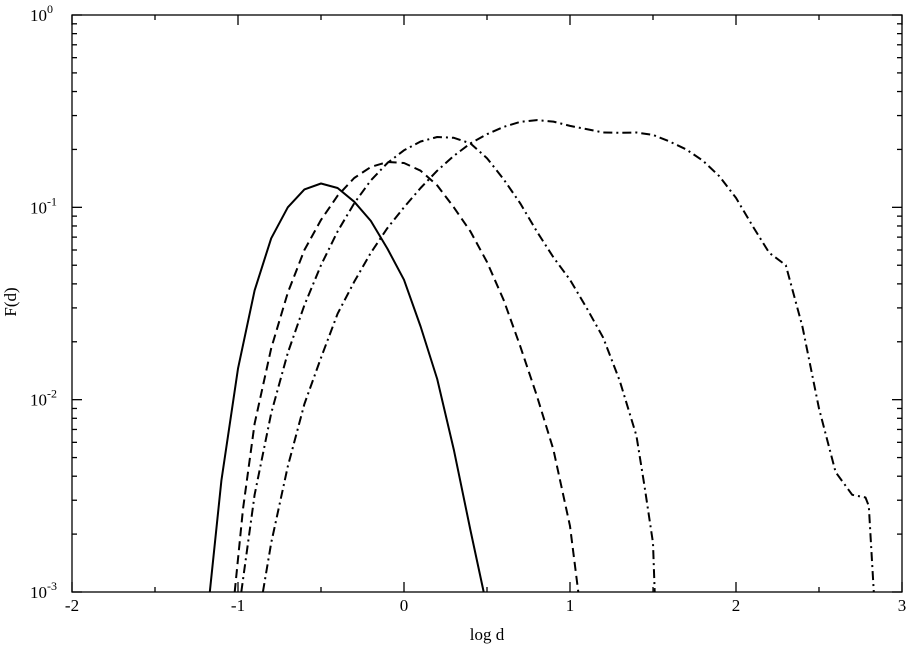 This screenshot has height=649, width=907. Describe the element at coordinates (238, 605) in the screenshot. I see `x-tick-label: -1` at that location.